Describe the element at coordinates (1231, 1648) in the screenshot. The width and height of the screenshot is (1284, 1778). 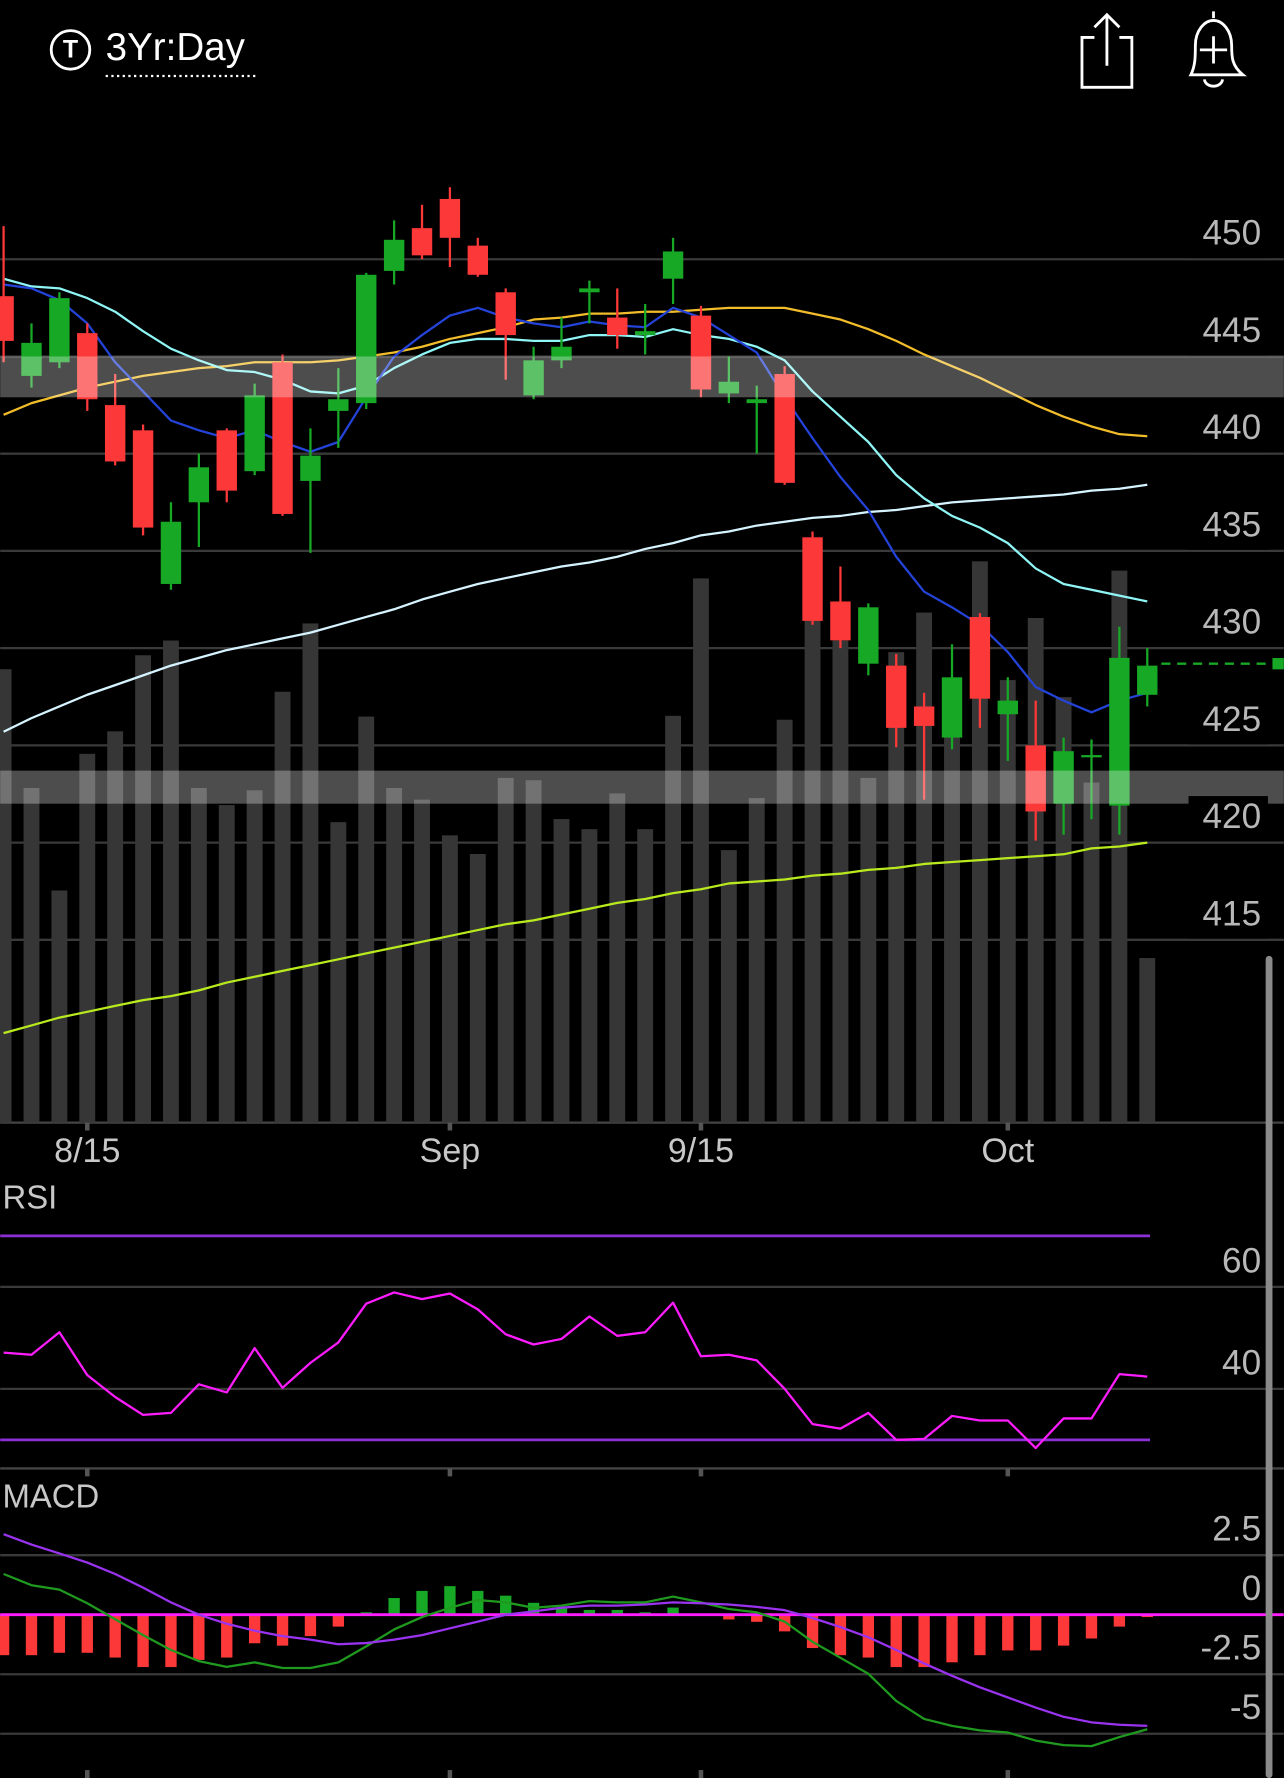
I see `y-tick-label: -2.5` at that location.